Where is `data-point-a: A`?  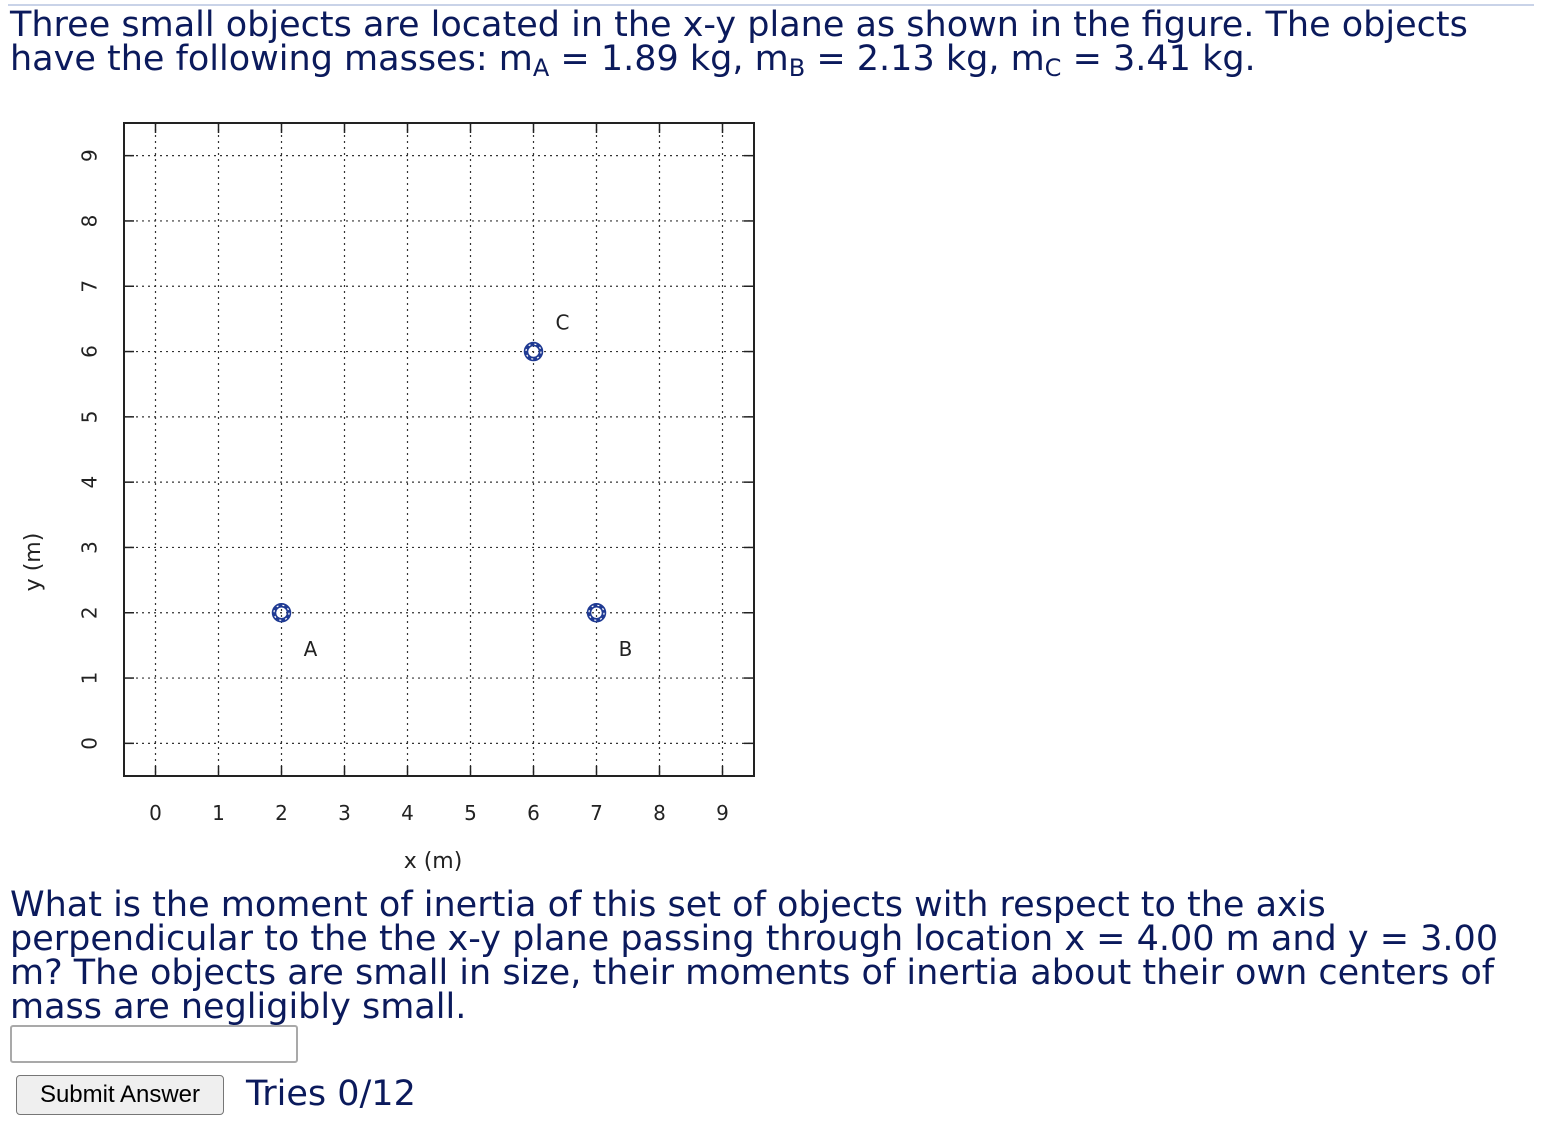
data-point-a: A is located at coordinates (294, 632).